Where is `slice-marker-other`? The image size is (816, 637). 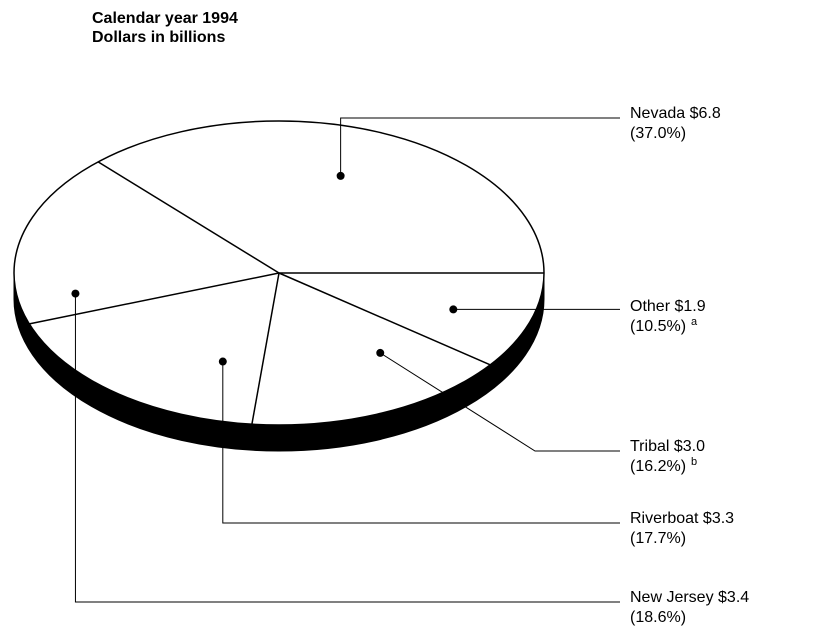
slice-marker-other is located at coordinates (453, 309).